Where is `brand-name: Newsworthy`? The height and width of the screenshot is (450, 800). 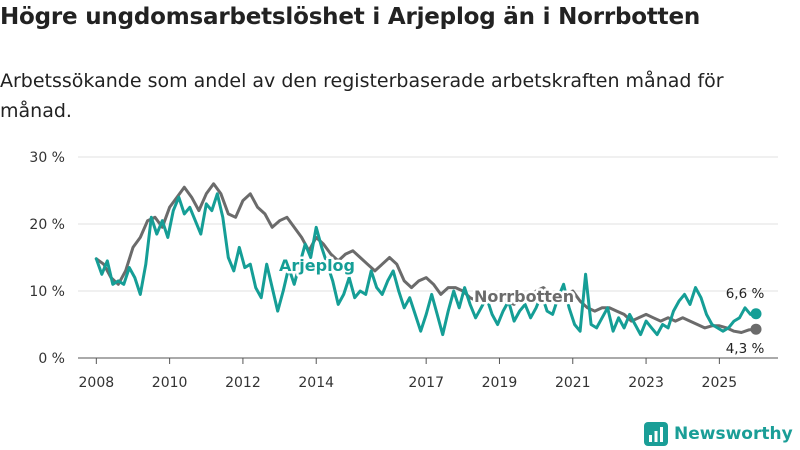 brand-name: Newsworthy is located at coordinates (733, 434).